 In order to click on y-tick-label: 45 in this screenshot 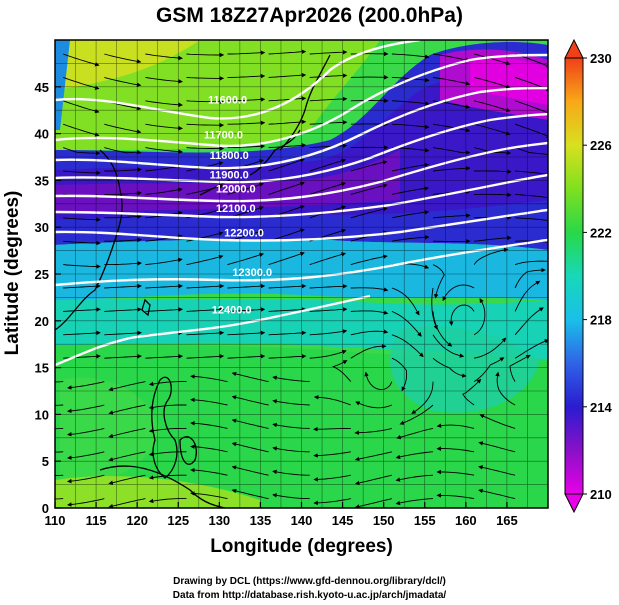, I will do `click(42, 87)`.